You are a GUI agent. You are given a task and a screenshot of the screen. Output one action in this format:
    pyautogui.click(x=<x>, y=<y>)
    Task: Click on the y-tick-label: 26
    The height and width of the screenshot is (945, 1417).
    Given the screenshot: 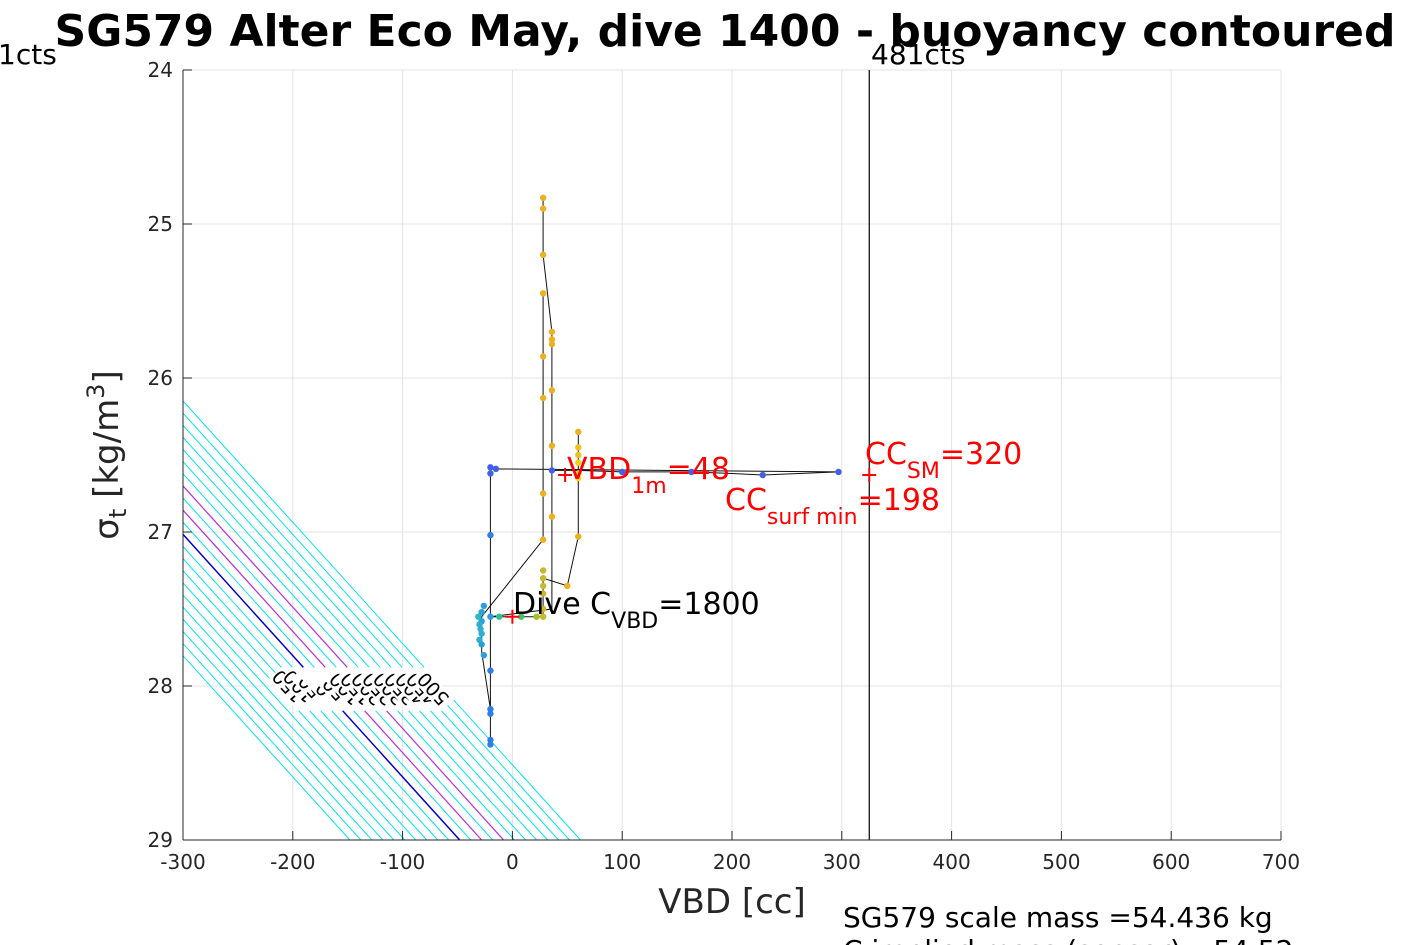 What is the action you would take?
    pyautogui.click(x=160, y=378)
    